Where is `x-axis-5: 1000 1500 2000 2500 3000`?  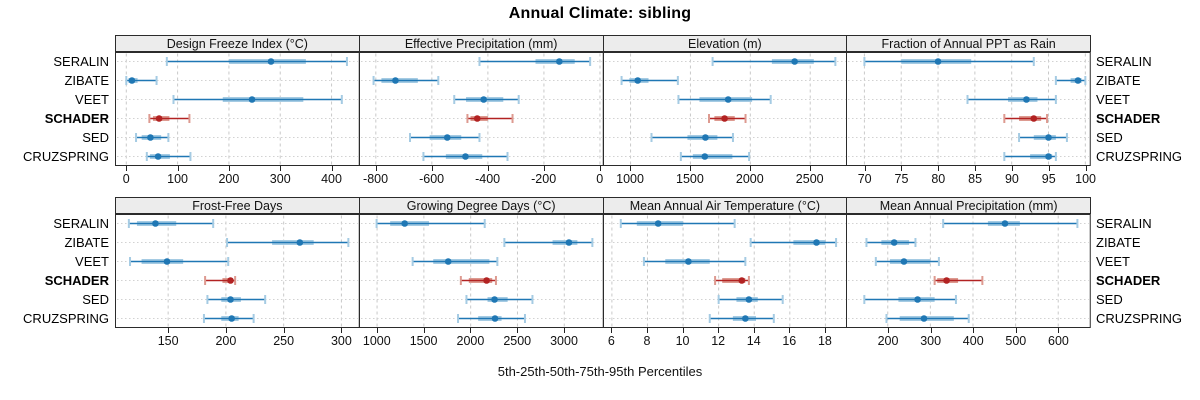 x-axis-5: 1000 1500 2000 2500 3000 is located at coordinates (481, 340).